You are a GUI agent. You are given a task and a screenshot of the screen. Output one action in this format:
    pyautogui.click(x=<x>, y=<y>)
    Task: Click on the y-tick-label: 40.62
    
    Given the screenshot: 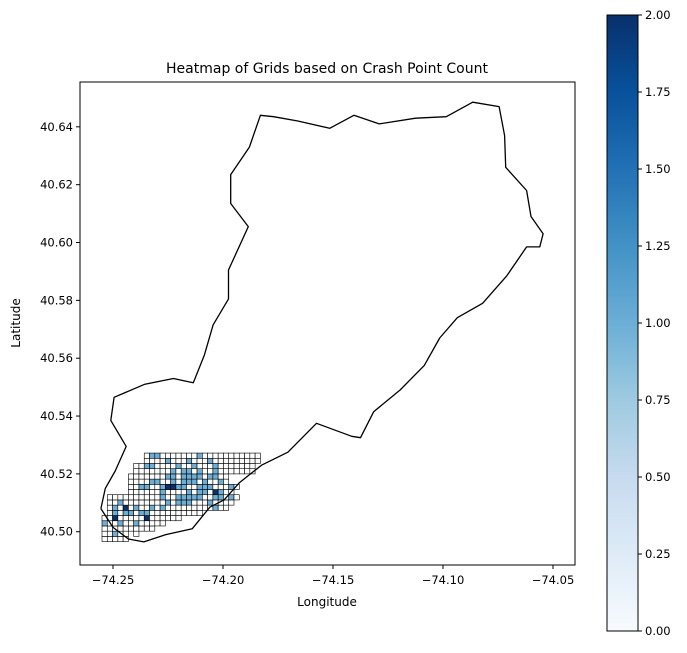 What is the action you would take?
    pyautogui.click(x=56, y=185)
    